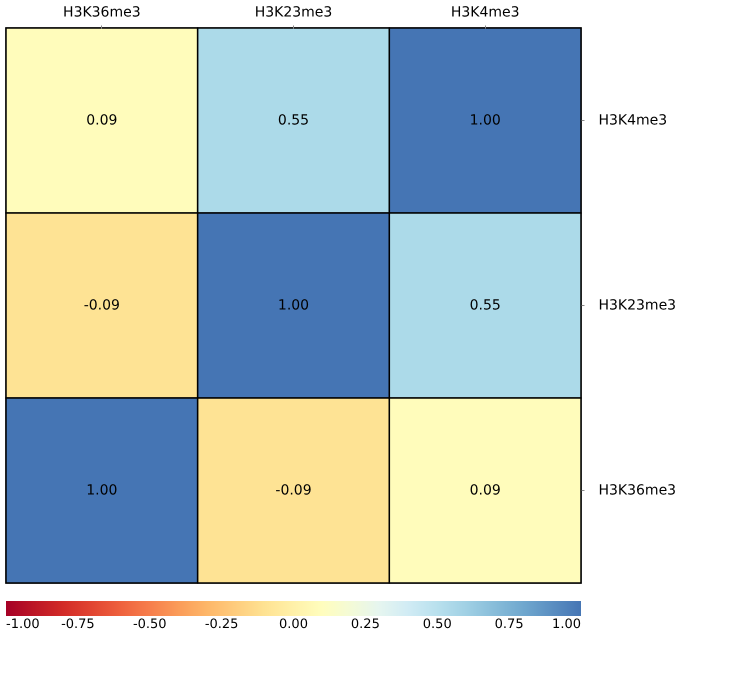 The width and height of the screenshot is (731, 682). Describe the element at coordinates (78, 624) in the screenshot. I see `color-bar-label: -0.75` at that location.